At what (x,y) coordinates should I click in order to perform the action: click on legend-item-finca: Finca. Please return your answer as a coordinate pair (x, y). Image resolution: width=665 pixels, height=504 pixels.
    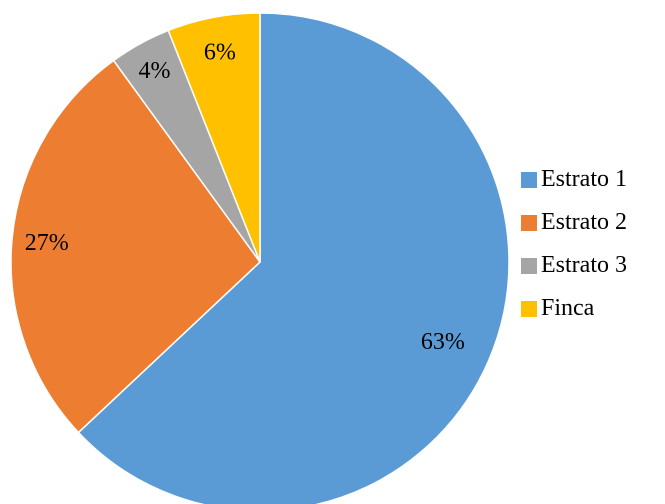
    Looking at the image, I should click on (574, 308).